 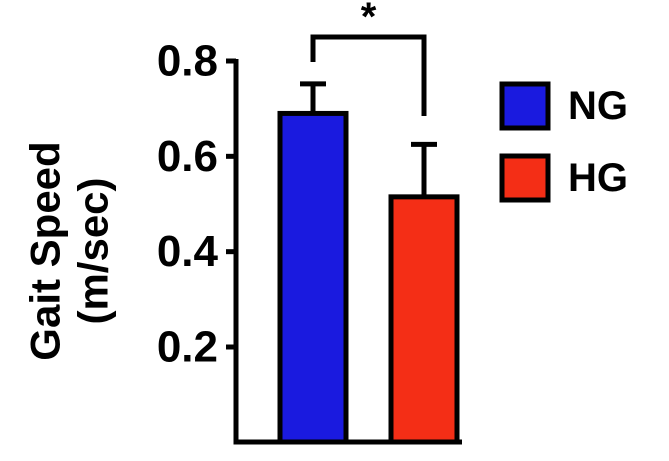 What do you see at coordinates (368, 139) in the screenshot?
I see `error-bars` at bounding box center [368, 139].